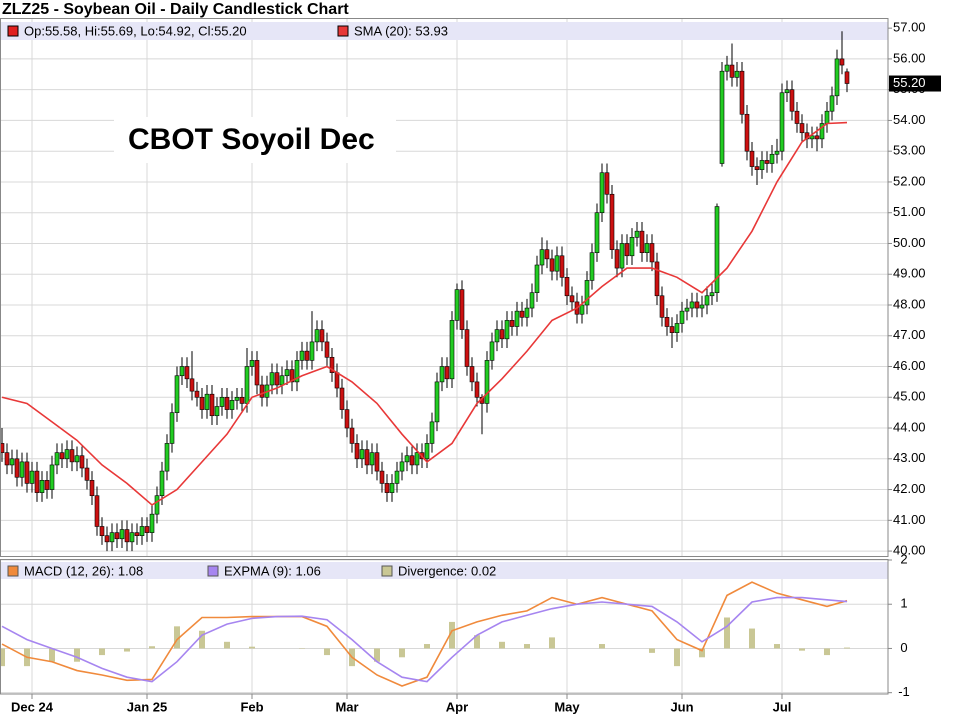 This screenshot has height=720, width=960. Describe the element at coordinates (909, 119) in the screenshot. I see `y-tick-label: 54.00` at that location.